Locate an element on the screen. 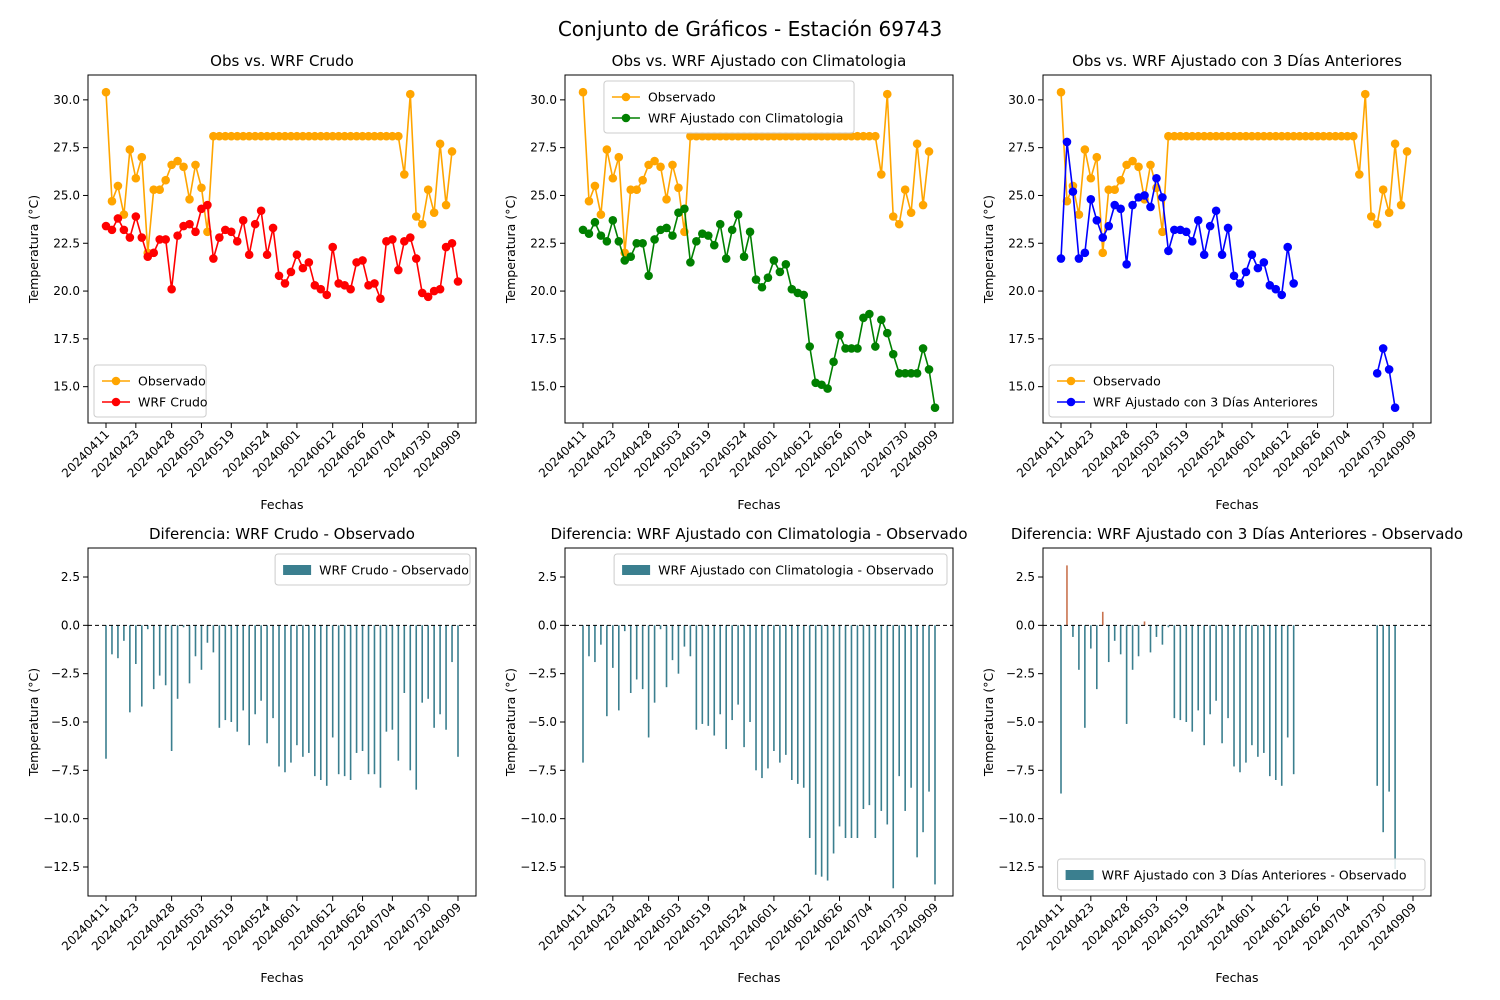  legend-label: WRF Crudo - Observado is located at coordinates (394, 570).